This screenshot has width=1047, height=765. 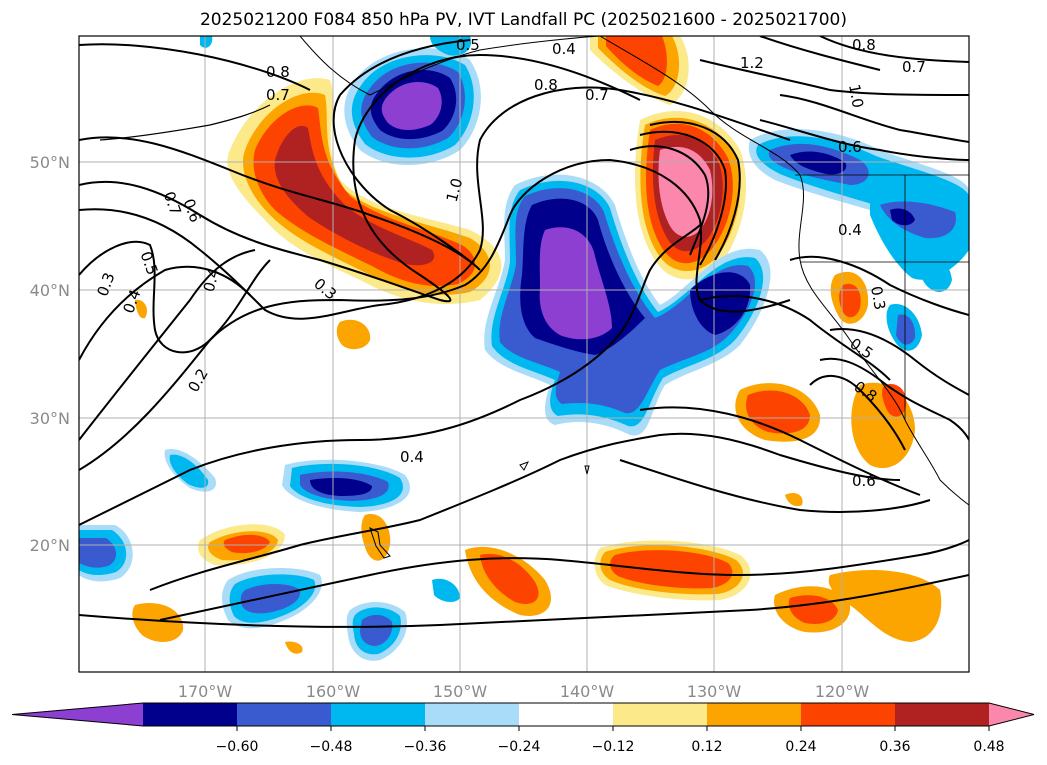 I want to click on longitude-labels: 170°W 160°W 150°W 140°W 130°W 120°W, so click(x=524, y=691).